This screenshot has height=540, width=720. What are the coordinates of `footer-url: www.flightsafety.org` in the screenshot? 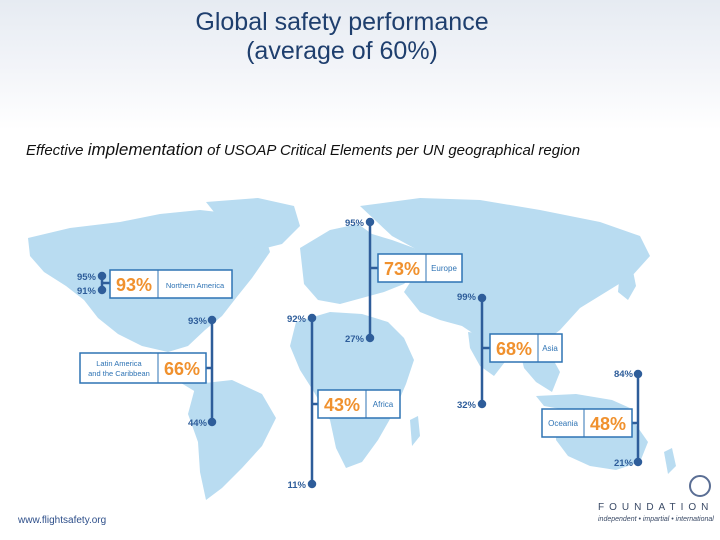 It's located at (62, 520).